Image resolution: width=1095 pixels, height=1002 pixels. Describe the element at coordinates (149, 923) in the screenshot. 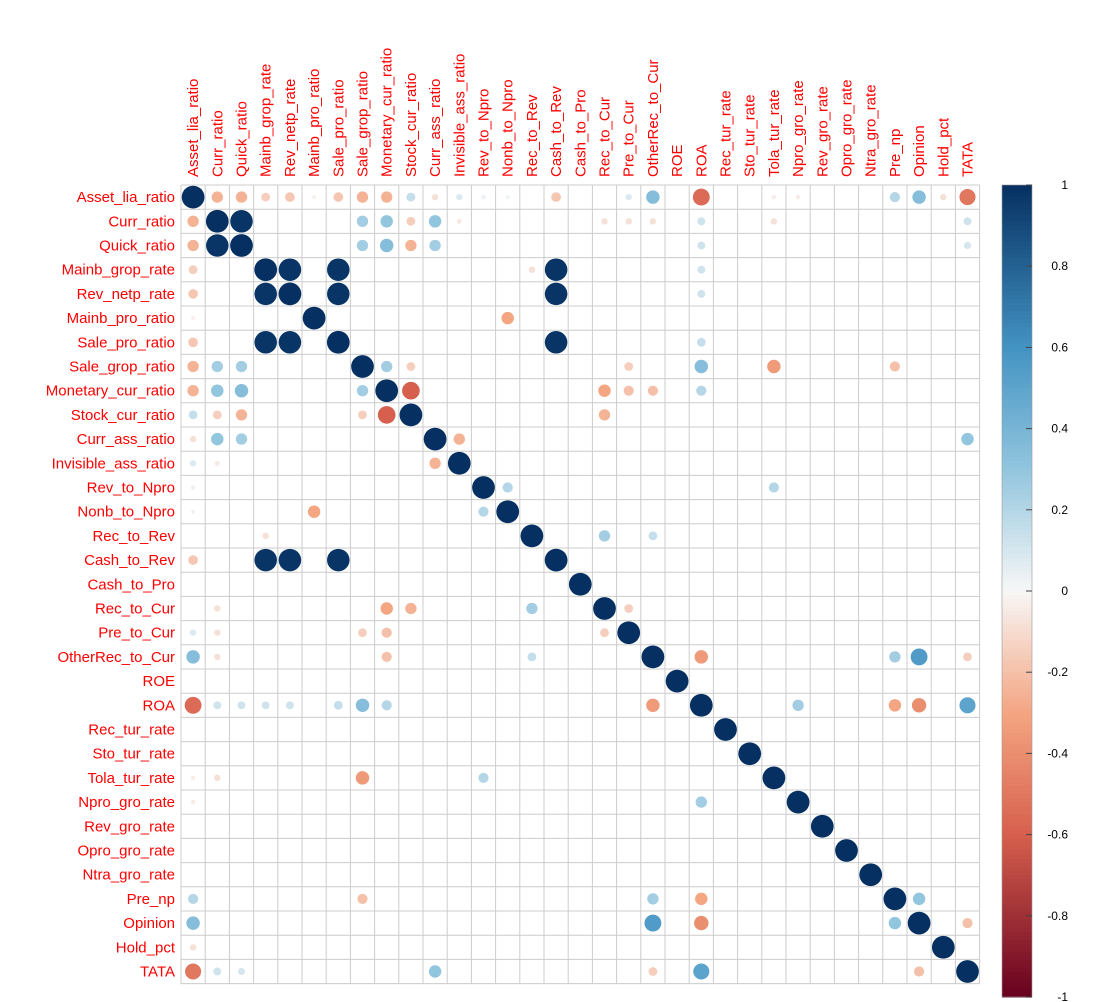

I see `row-label-Opinion: Opinion` at that location.